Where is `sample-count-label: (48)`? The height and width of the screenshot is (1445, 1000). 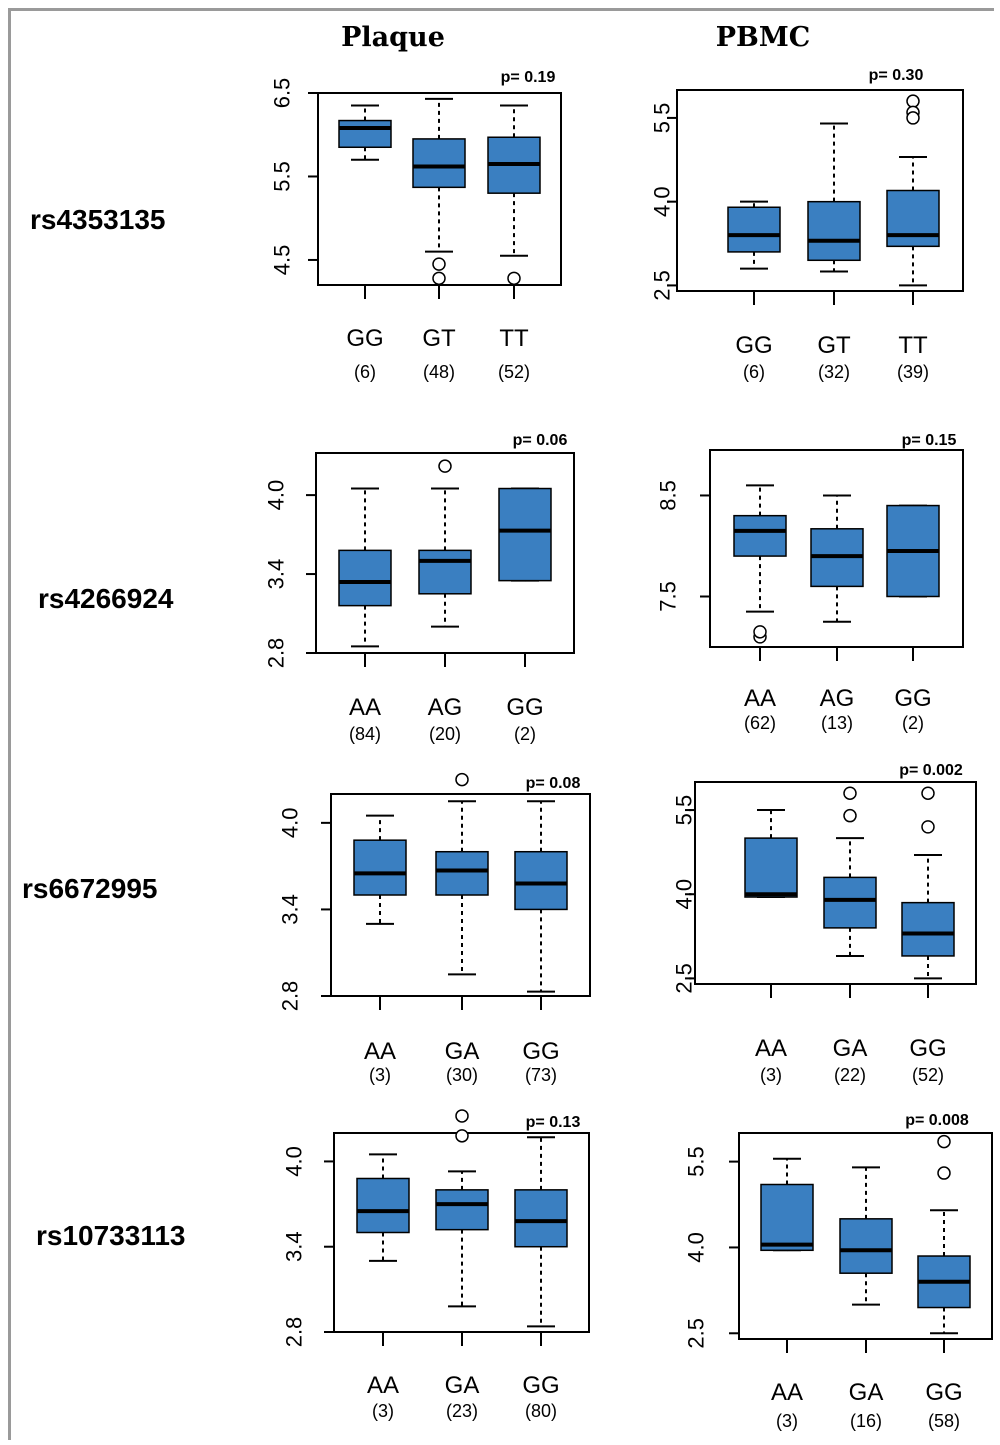 sample-count-label: (48) is located at coordinates (439, 372).